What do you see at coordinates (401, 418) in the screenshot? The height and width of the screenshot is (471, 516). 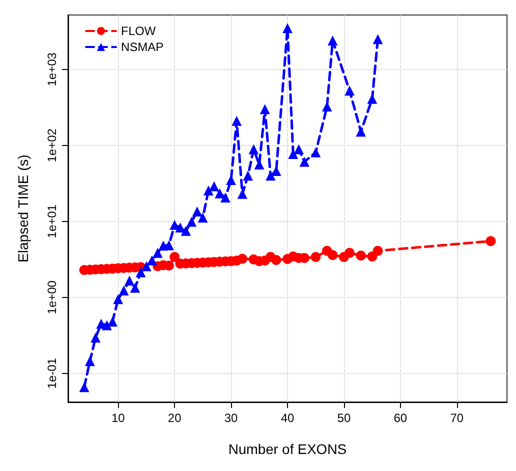 I see `x-tick-label: 60` at bounding box center [401, 418].